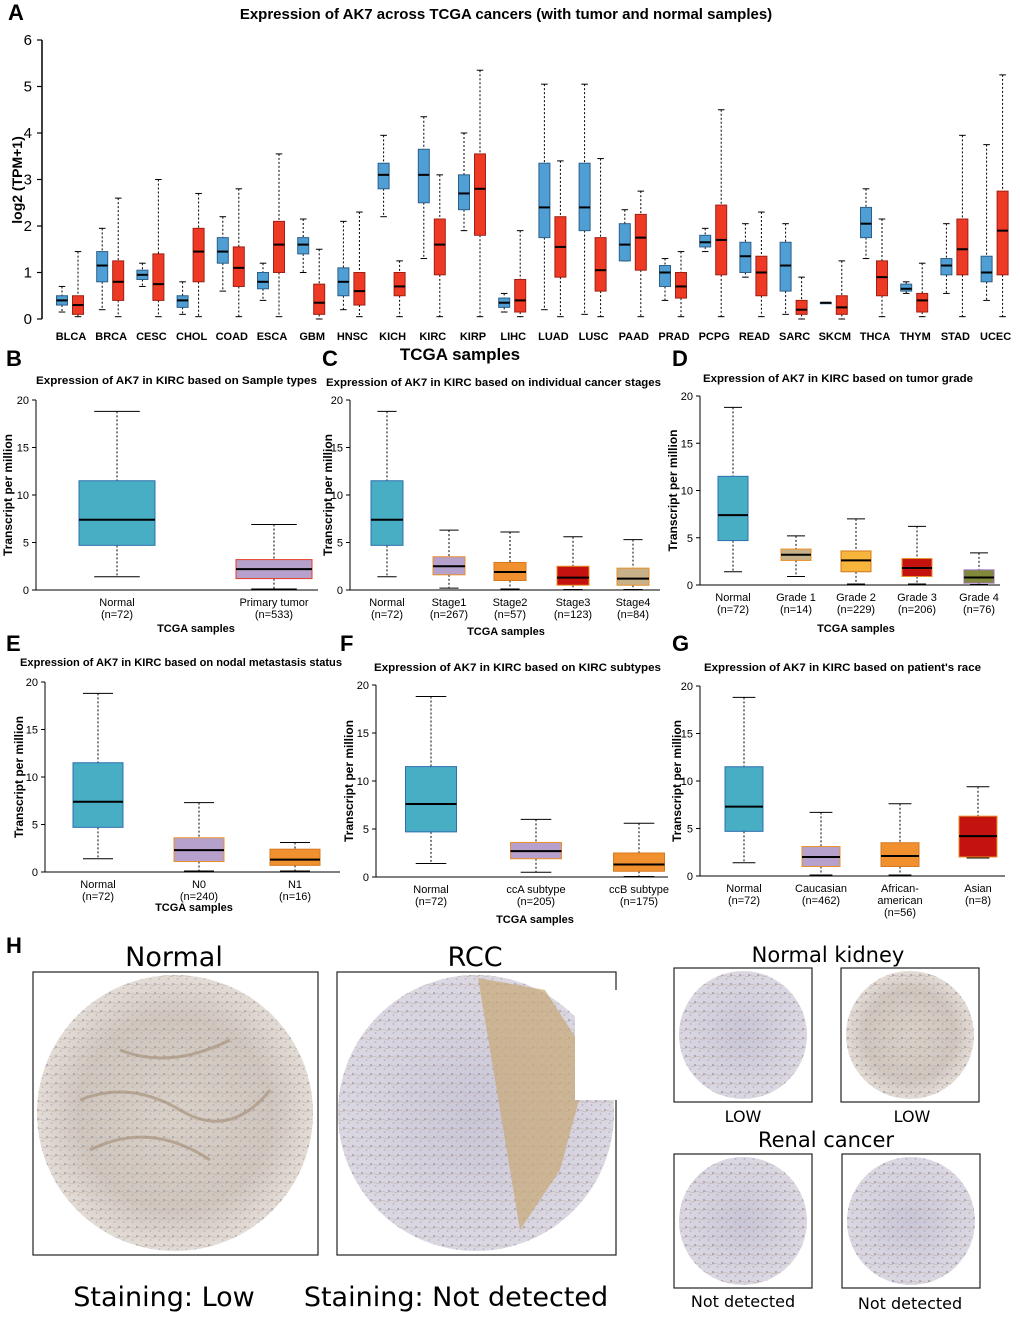 This screenshot has width=1020, height=1319. I want to click on panel-d-group-n: (n=76), so click(979, 610).